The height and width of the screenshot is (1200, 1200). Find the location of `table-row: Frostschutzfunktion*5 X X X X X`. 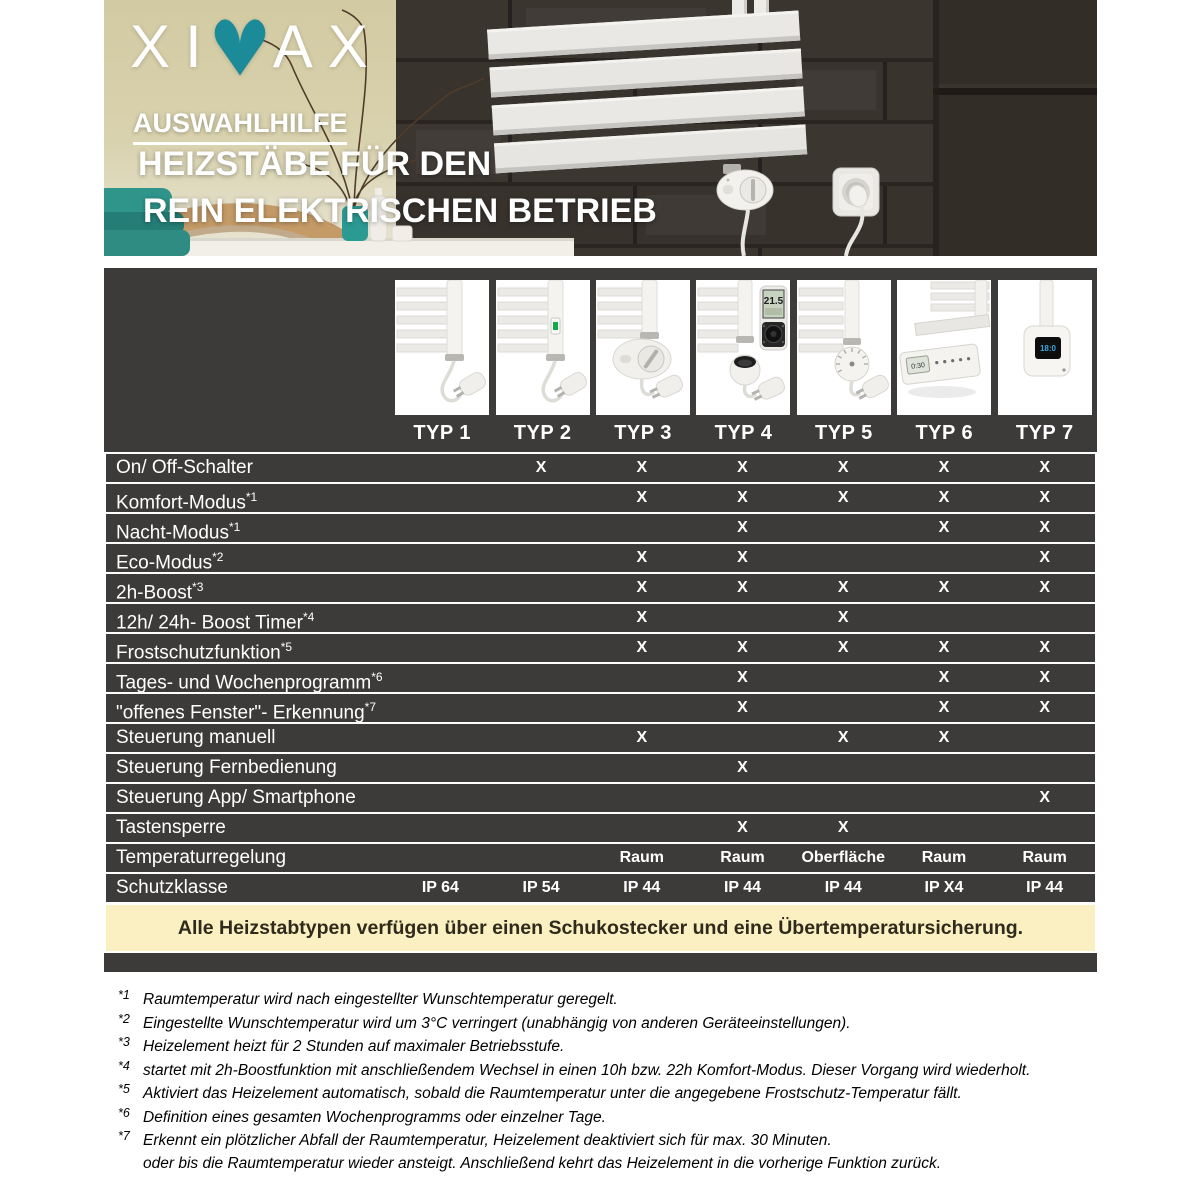

table-row: Frostschutzfunktion*5 X X X X X is located at coordinates (600, 649).